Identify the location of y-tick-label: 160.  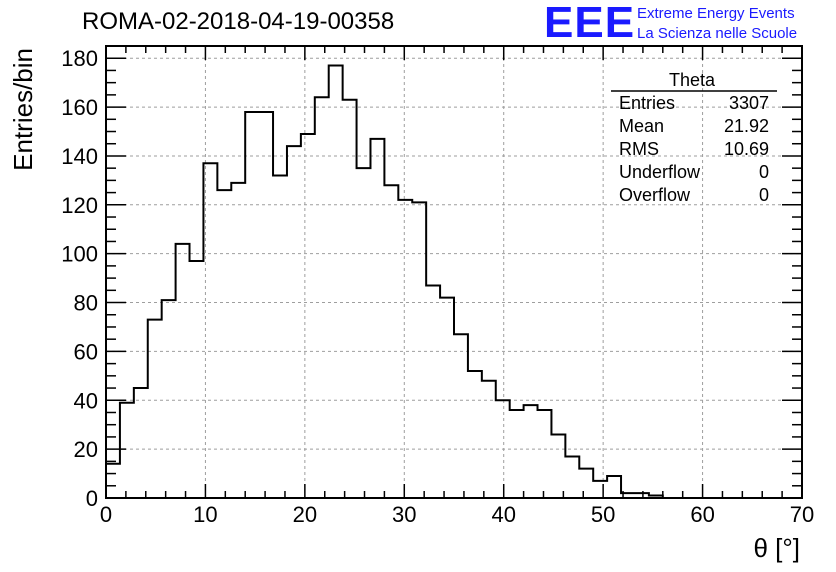
(79, 107).